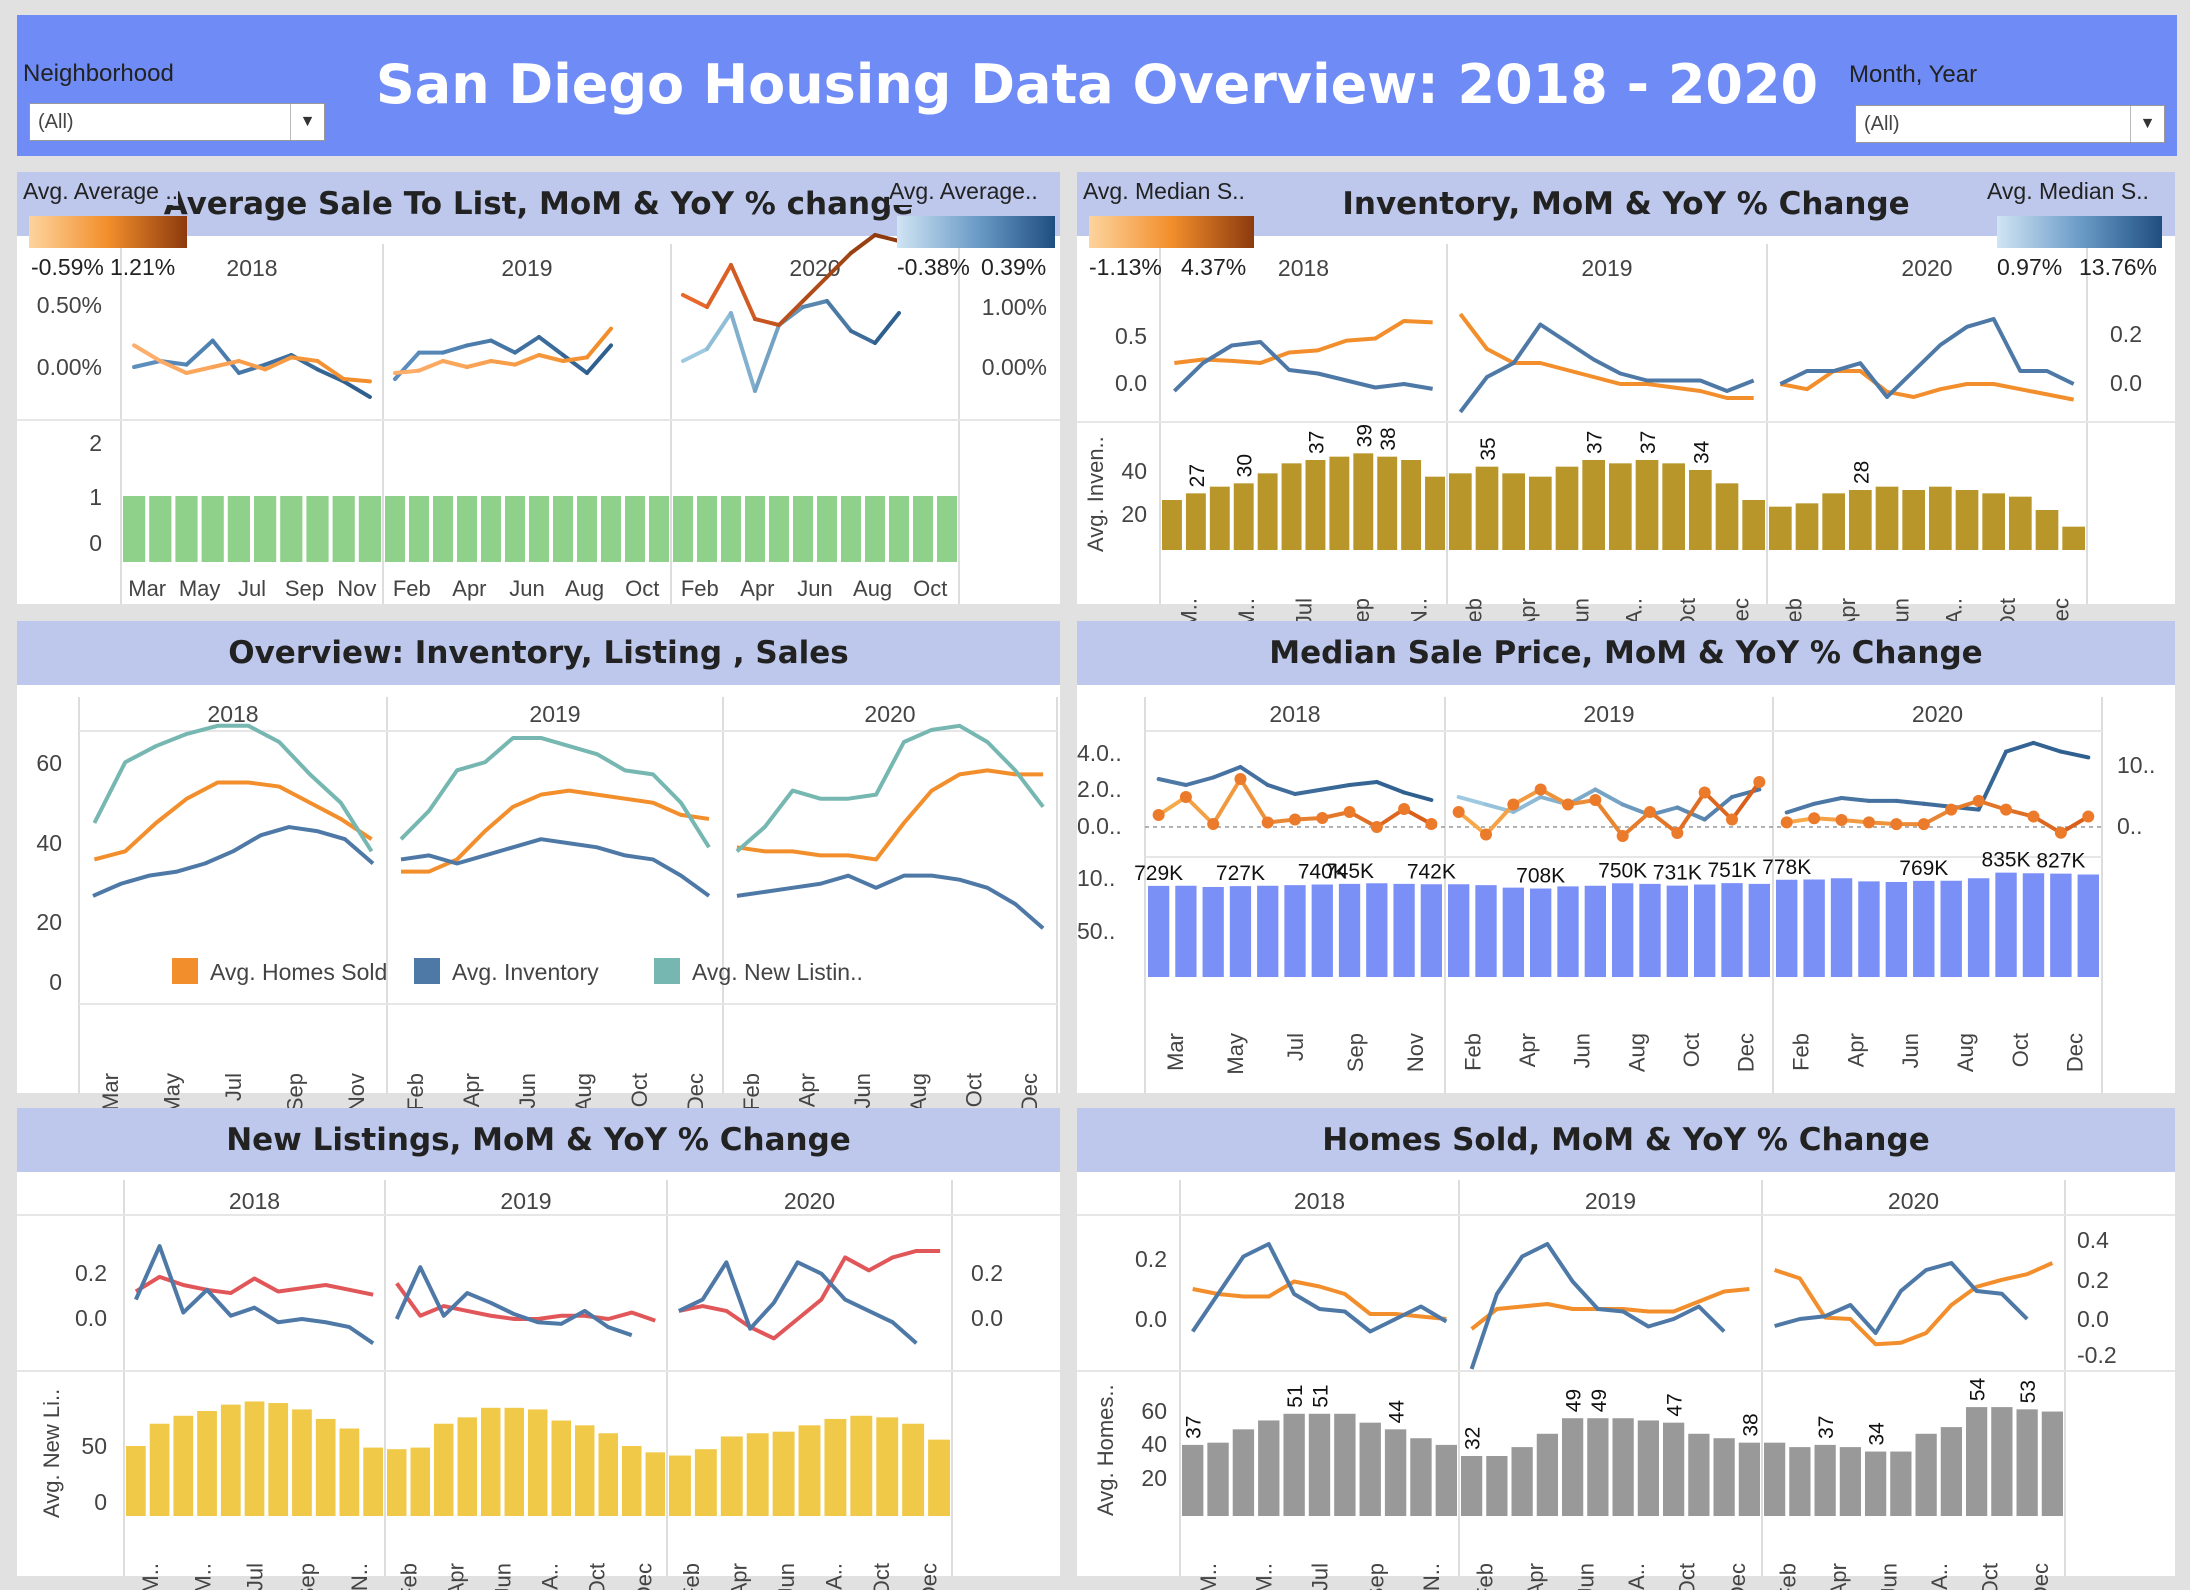 This screenshot has width=2190, height=1590. I want to click on neighborhood-dropdown: (All) ▼, so click(177, 122).